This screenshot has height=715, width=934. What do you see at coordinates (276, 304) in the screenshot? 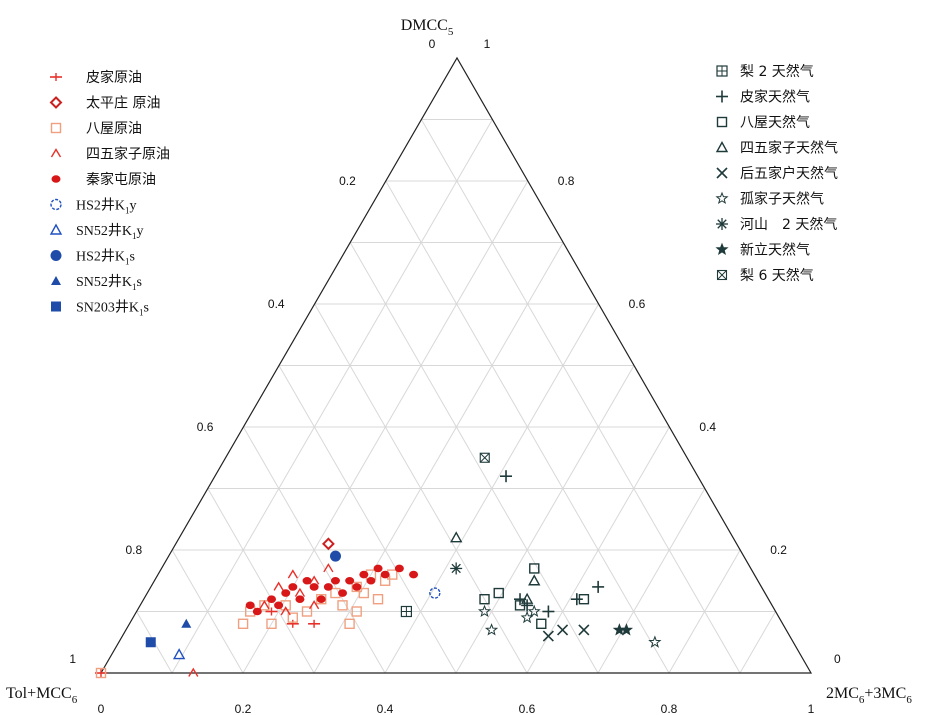
I see `tick-label-left: 0.4` at bounding box center [276, 304].